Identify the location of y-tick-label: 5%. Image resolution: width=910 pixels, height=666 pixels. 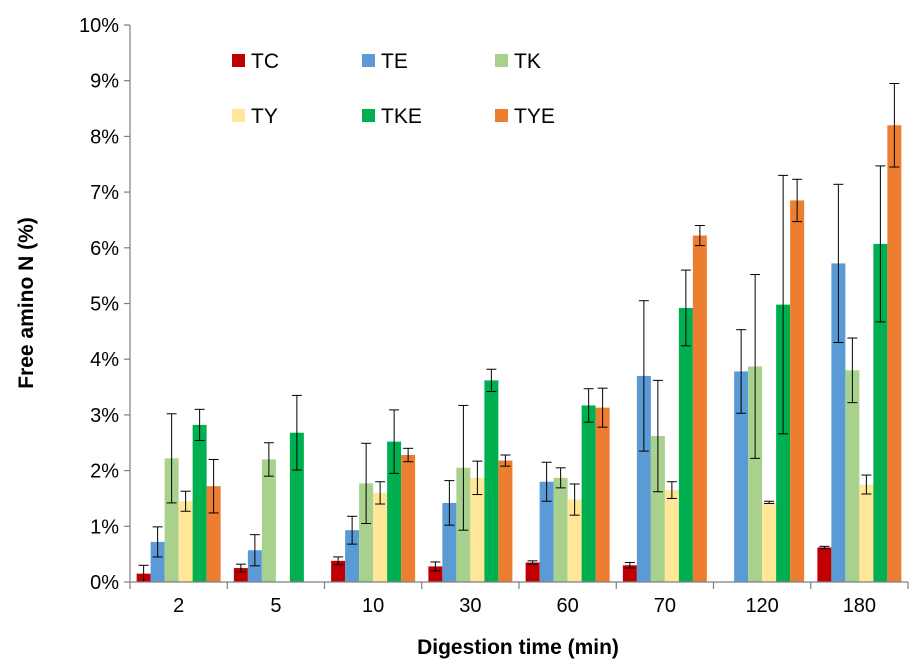
(104, 305).